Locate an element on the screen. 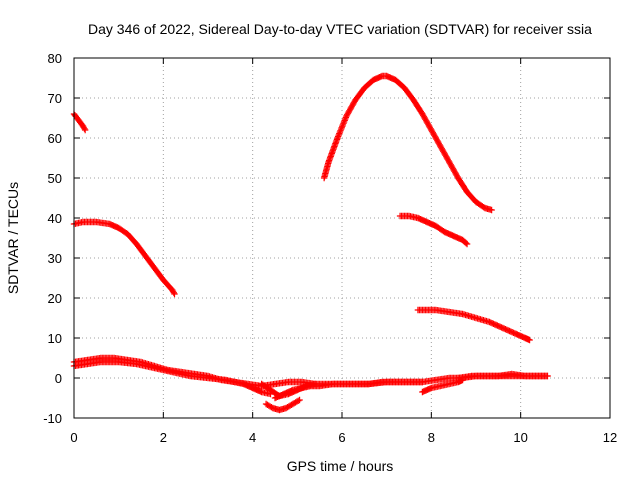 This screenshot has height=480, width=640. y-tick-label: 60 is located at coordinates (55, 138).